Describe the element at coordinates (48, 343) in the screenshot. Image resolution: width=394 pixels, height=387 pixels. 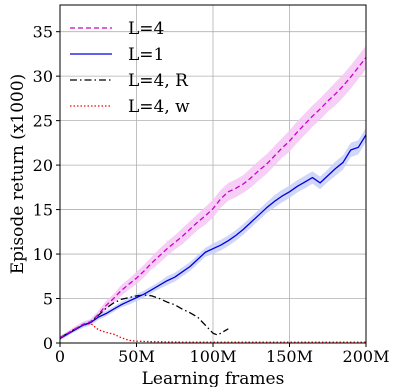
I see `y-tick-label: 0` at that location.